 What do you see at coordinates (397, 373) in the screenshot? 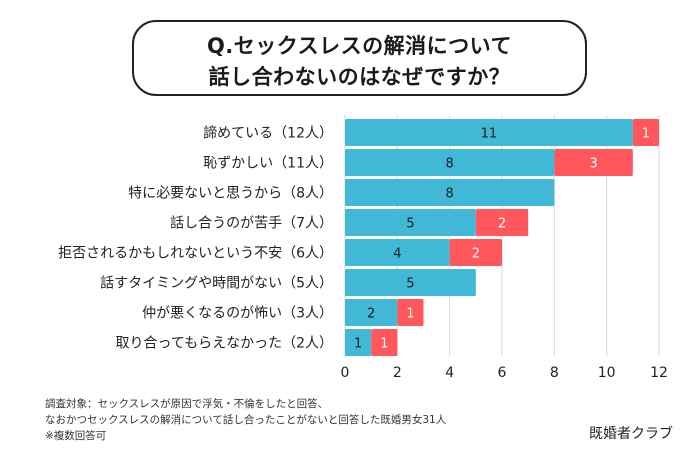
I see `x-tick-label: 2` at bounding box center [397, 373].